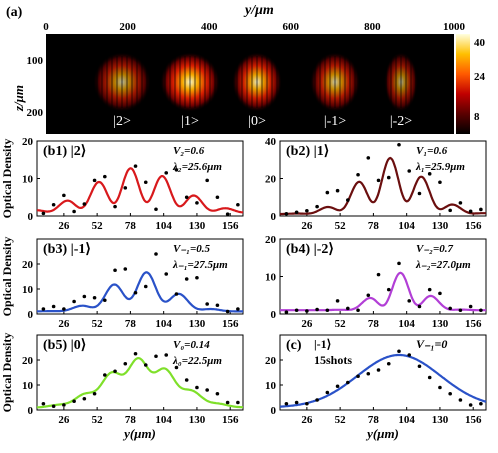 This screenshot has width=498, height=453. I want to click on x-tick-label: 52, so click(341, 226).